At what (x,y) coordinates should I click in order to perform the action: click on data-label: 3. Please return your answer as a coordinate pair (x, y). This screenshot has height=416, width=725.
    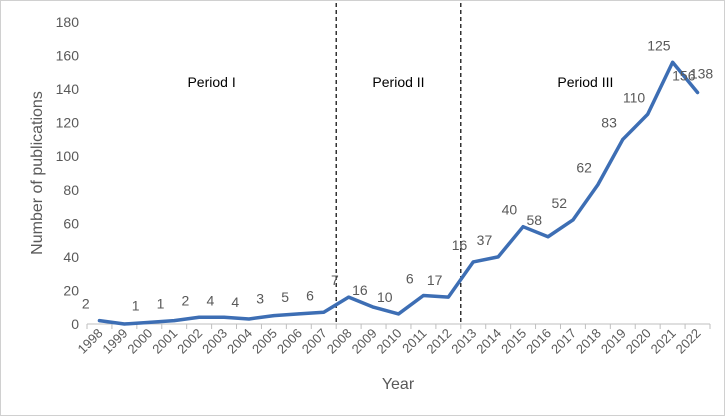
    Looking at the image, I should click on (260, 299).